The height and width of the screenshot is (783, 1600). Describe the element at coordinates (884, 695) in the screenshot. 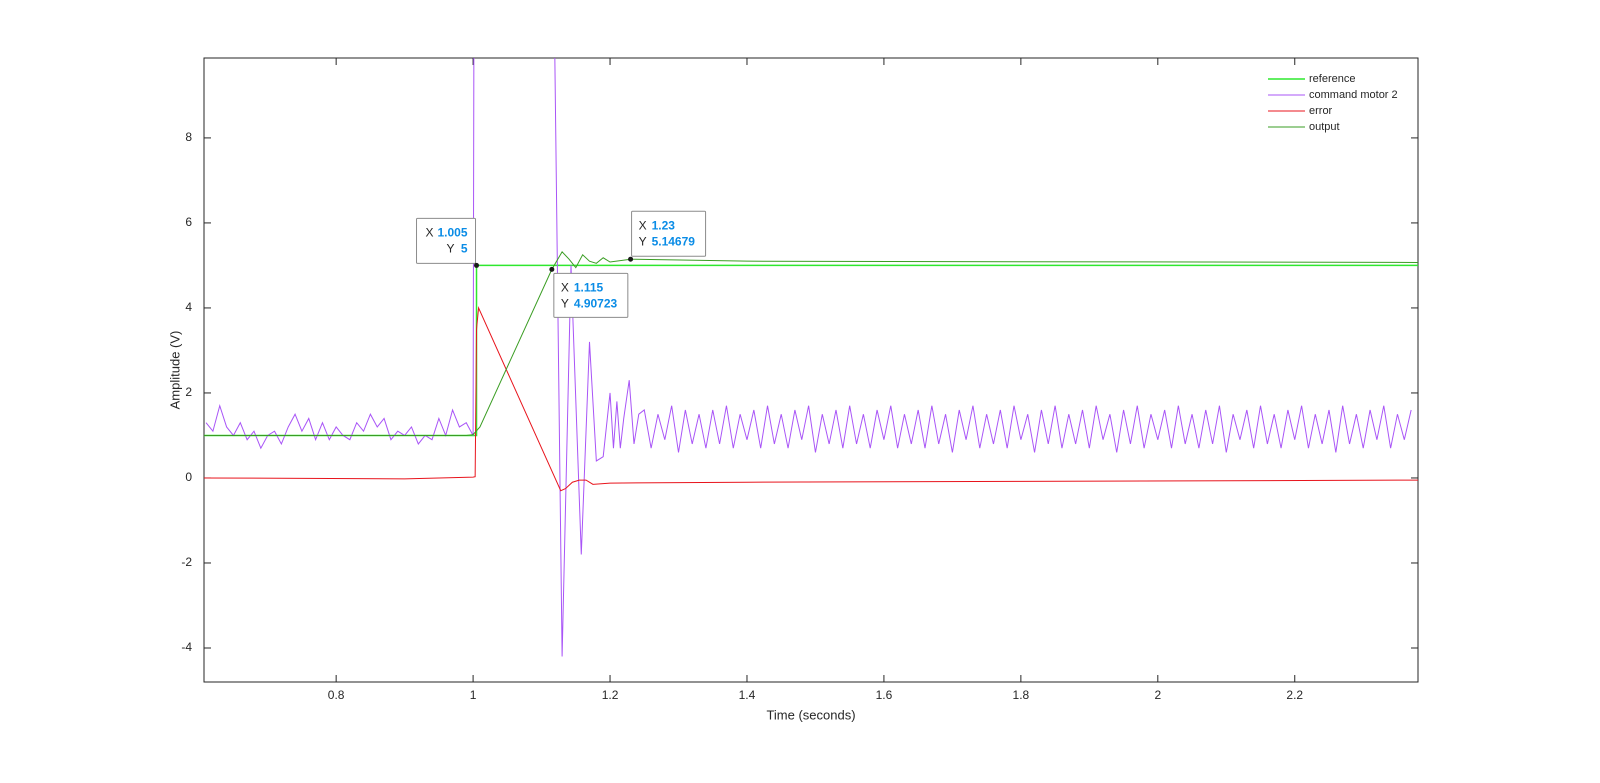

I see `x-tick-label: 1.6` at that location.